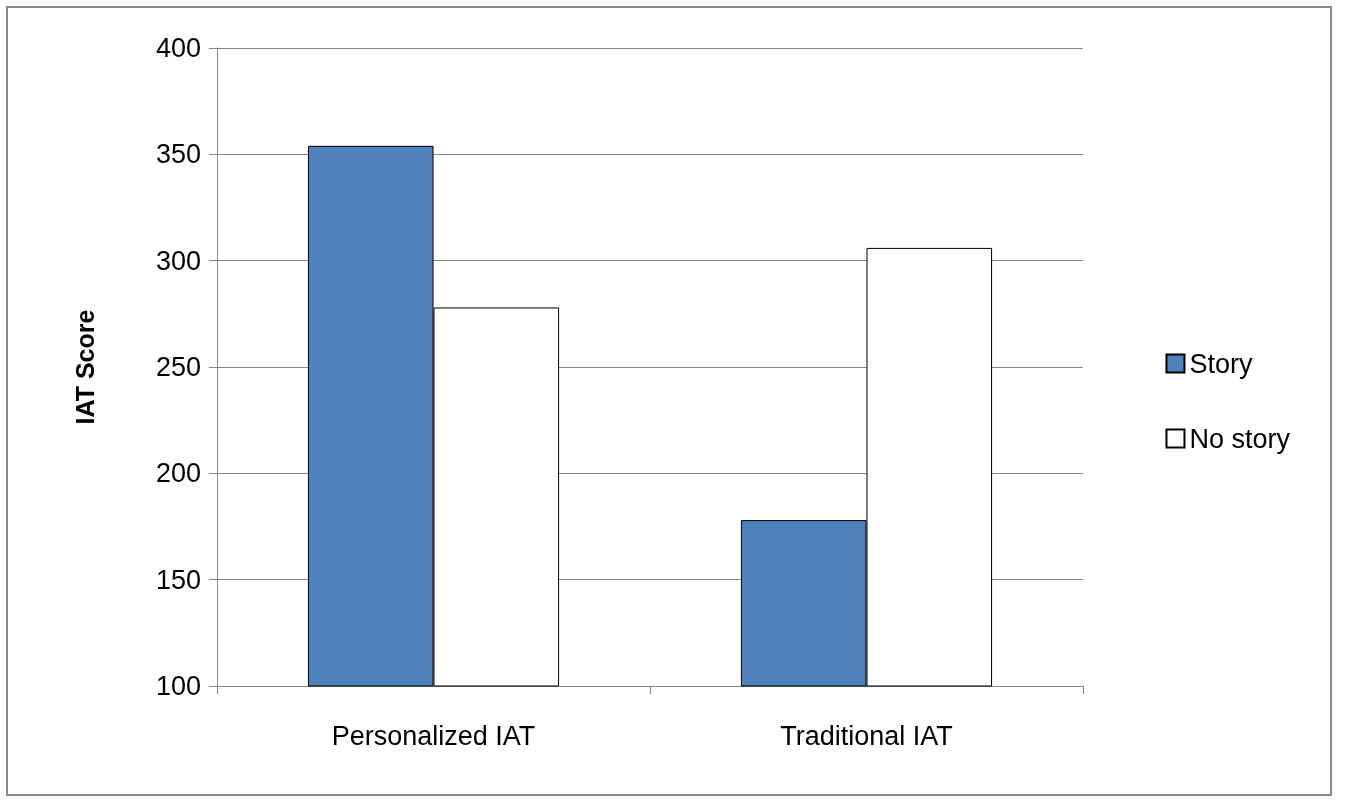 The image size is (1345, 802). Describe the element at coordinates (178, 367) in the screenshot. I see `y-tick-label: 250` at that location.